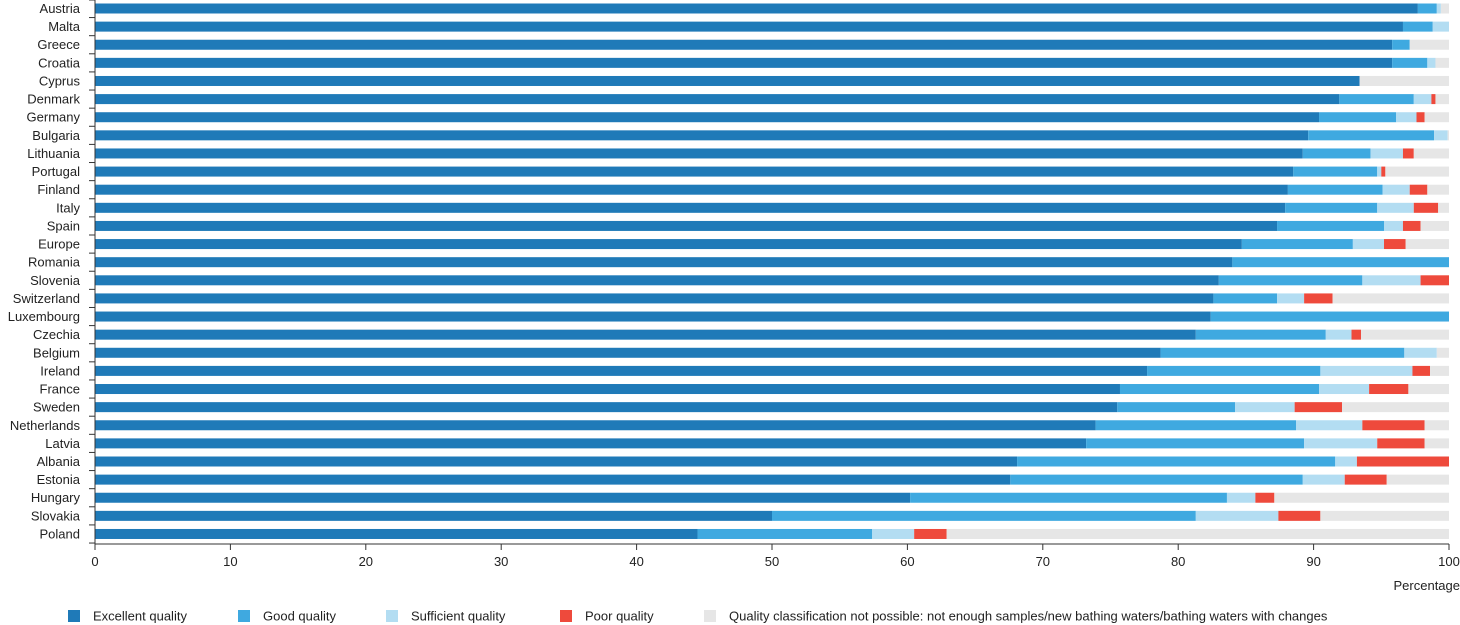  What do you see at coordinates (56, 497) in the screenshot?
I see `category-label: Hungary` at bounding box center [56, 497].